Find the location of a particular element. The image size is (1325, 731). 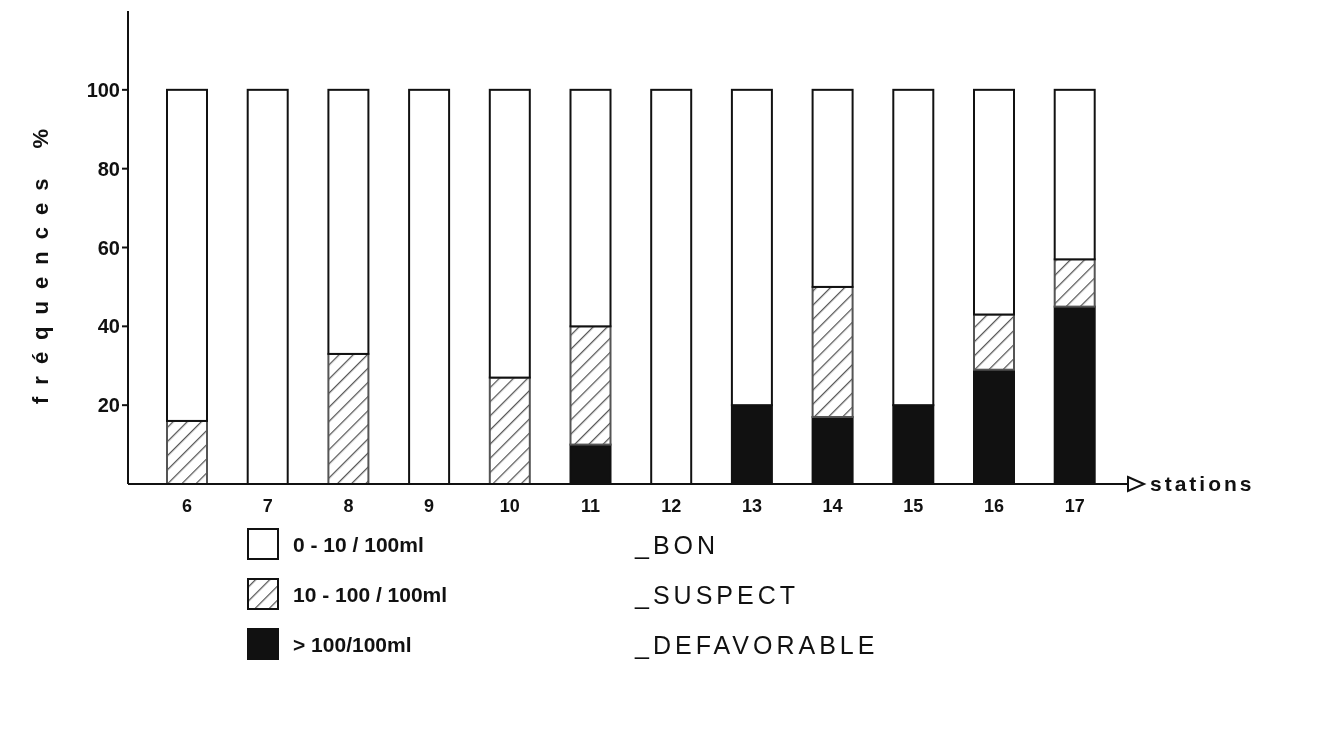

x-tick-label: 11 is located at coordinates (590, 506).